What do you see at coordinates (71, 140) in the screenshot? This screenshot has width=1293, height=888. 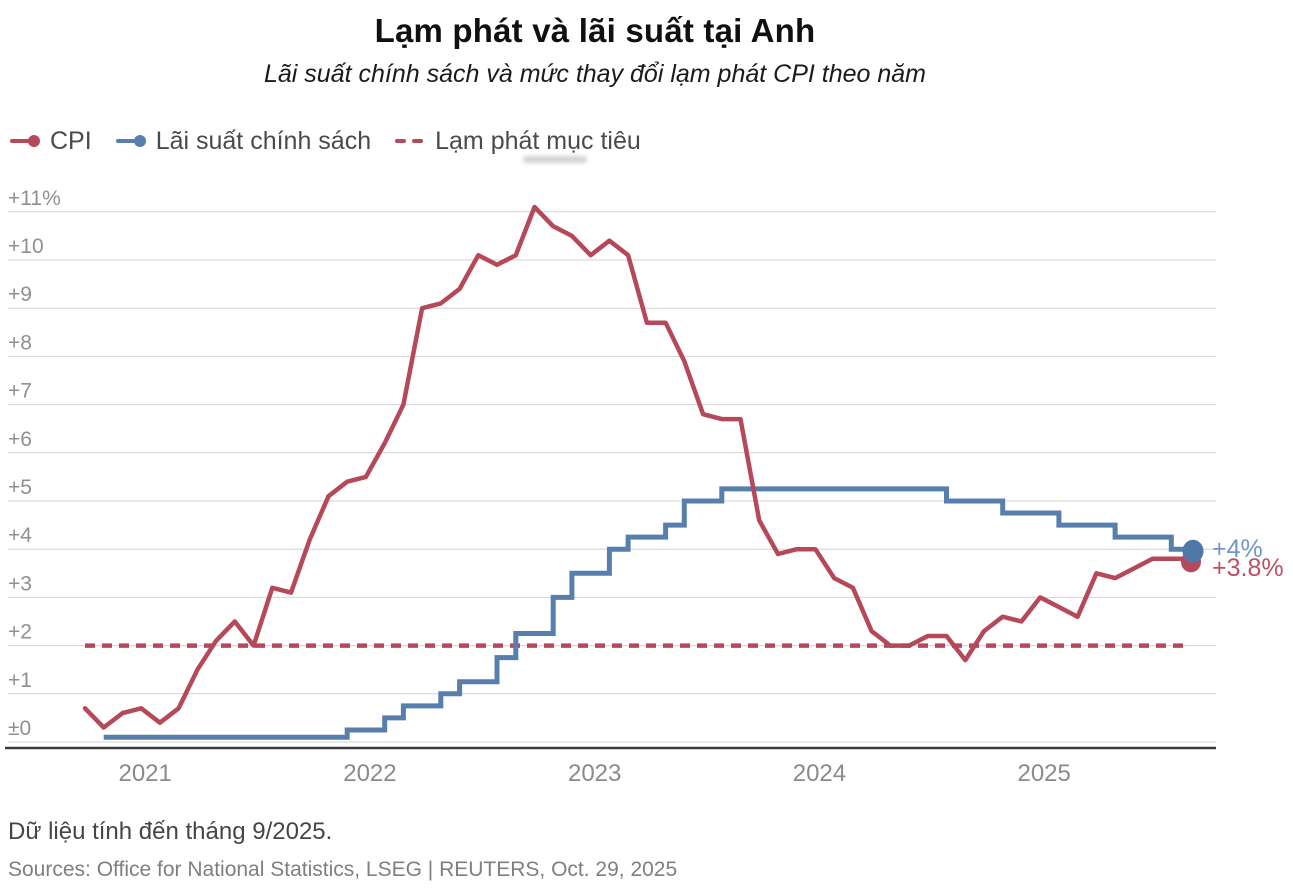 I see `legend-label: CPI` at bounding box center [71, 140].